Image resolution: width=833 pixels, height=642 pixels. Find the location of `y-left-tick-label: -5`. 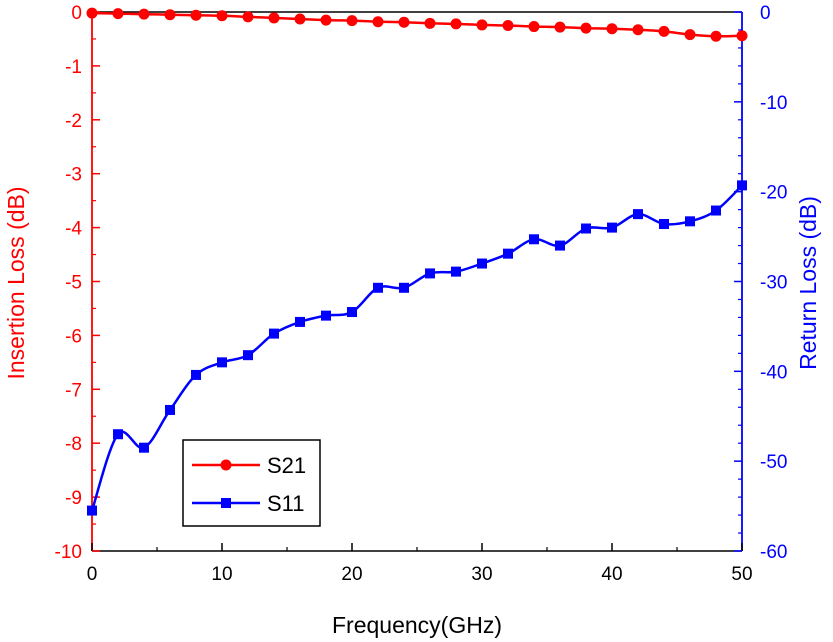

y-left-tick-label: -5 is located at coordinates (73, 283).